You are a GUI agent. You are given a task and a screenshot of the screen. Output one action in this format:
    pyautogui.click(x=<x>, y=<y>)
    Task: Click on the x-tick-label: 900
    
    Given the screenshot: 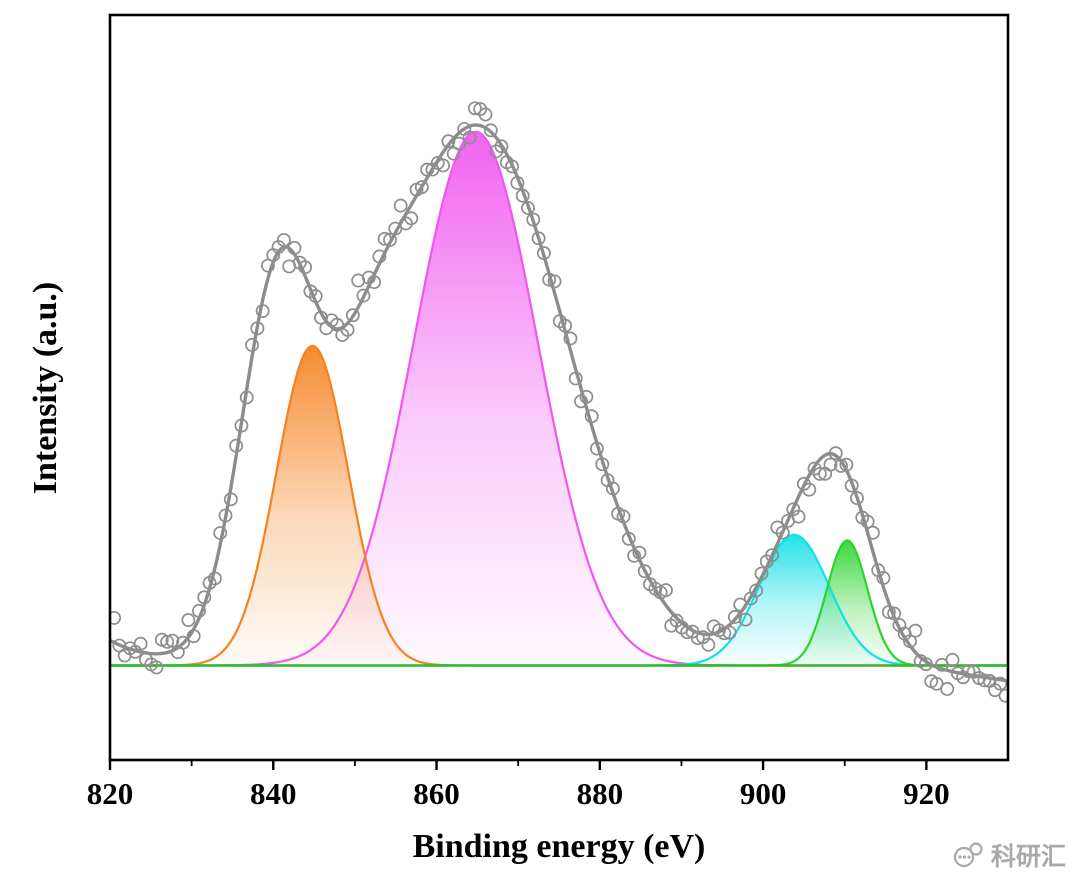 What is the action you would take?
    pyautogui.click(x=763, y=793)
    